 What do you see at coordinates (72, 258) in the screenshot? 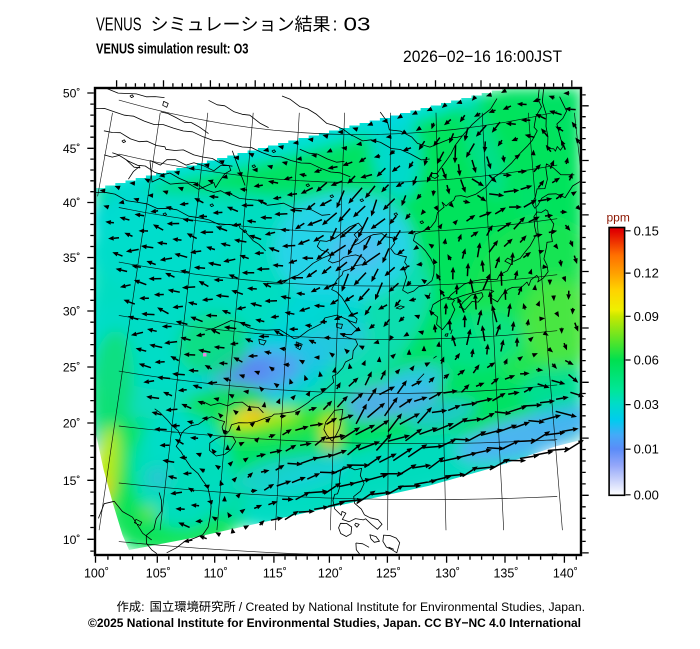
I see `svg-text: 35˚` at bounding box center [72, 258].